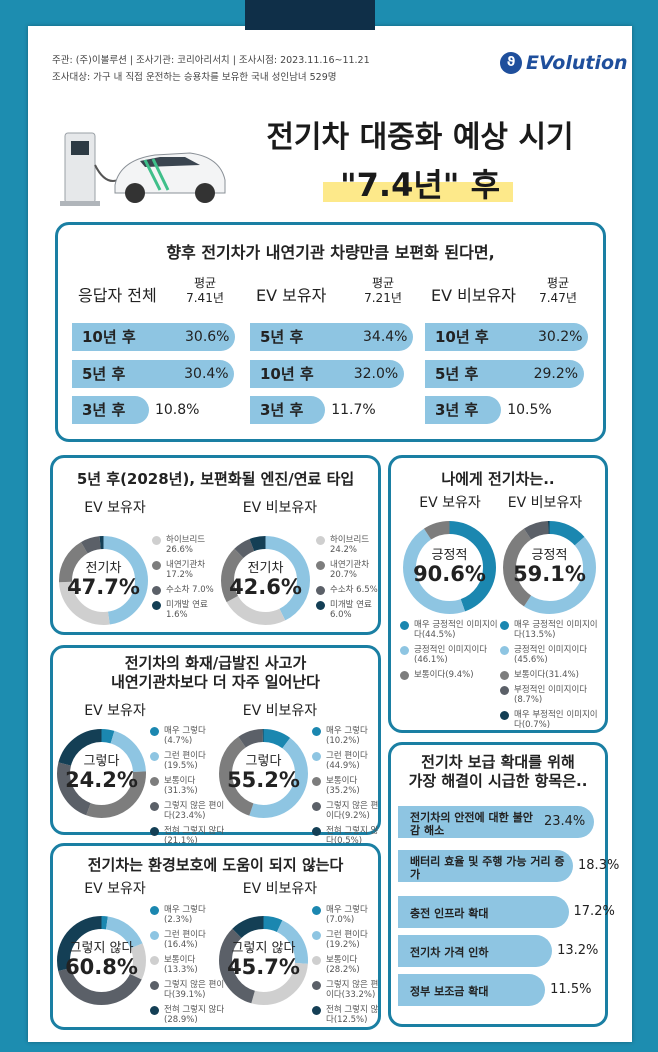 The width and height of the screenshot is (658, 1052). I want to click on logo-icon: ϑ, so click(511, 63).